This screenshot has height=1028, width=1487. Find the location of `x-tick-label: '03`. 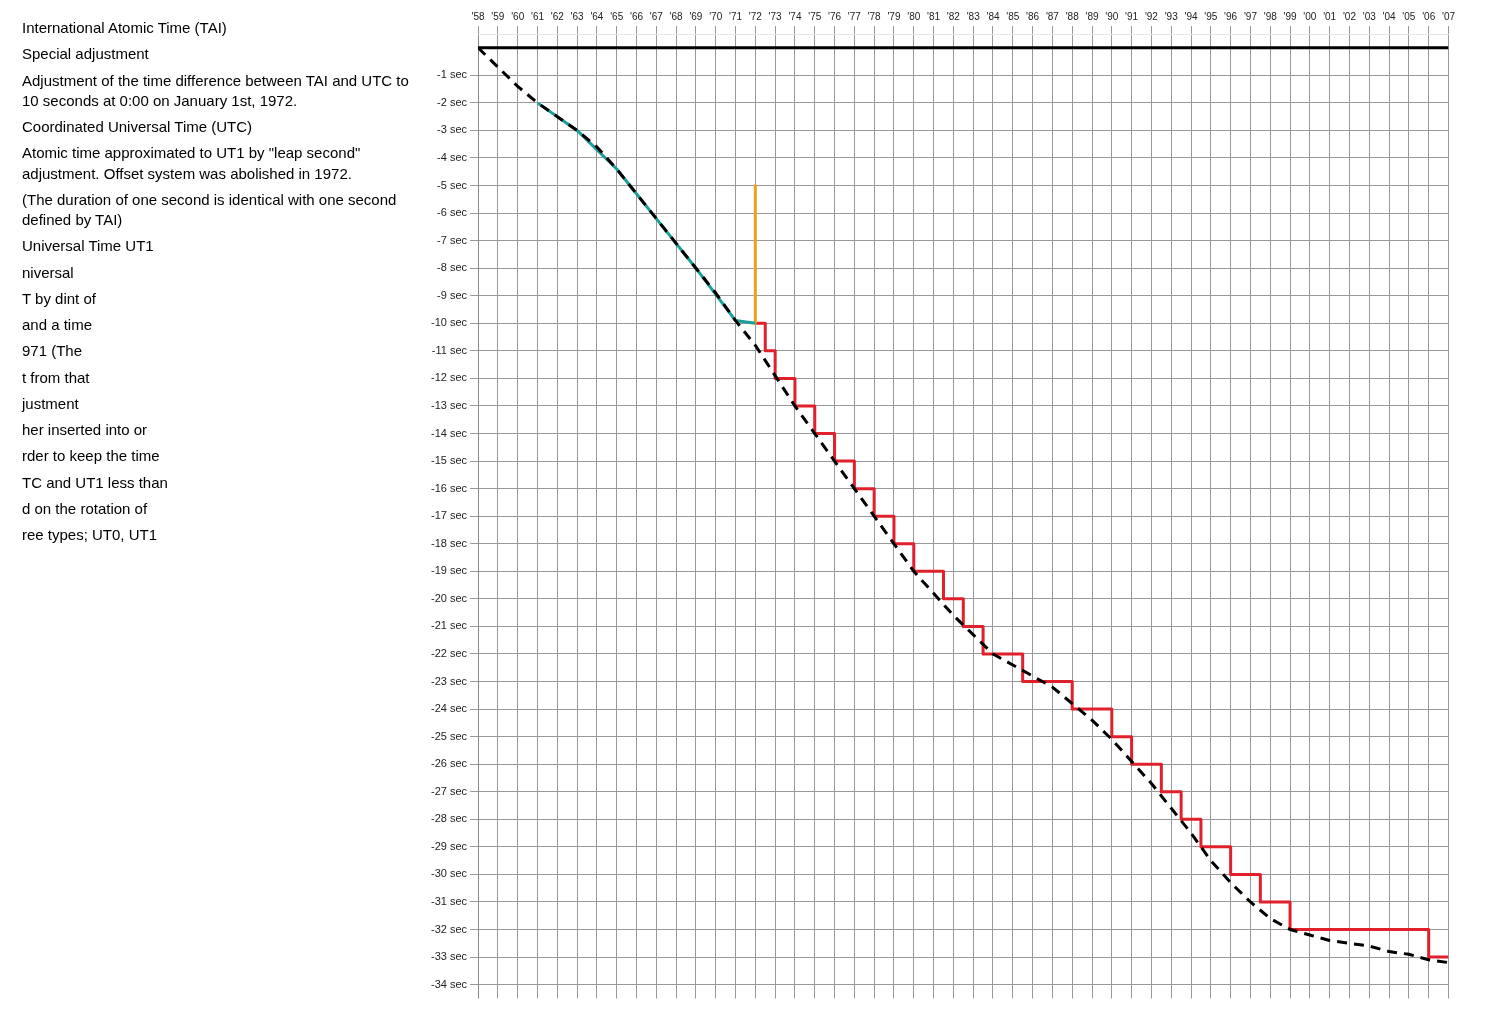

x-tick-label: '03 is located at coordinates (1369, 16).